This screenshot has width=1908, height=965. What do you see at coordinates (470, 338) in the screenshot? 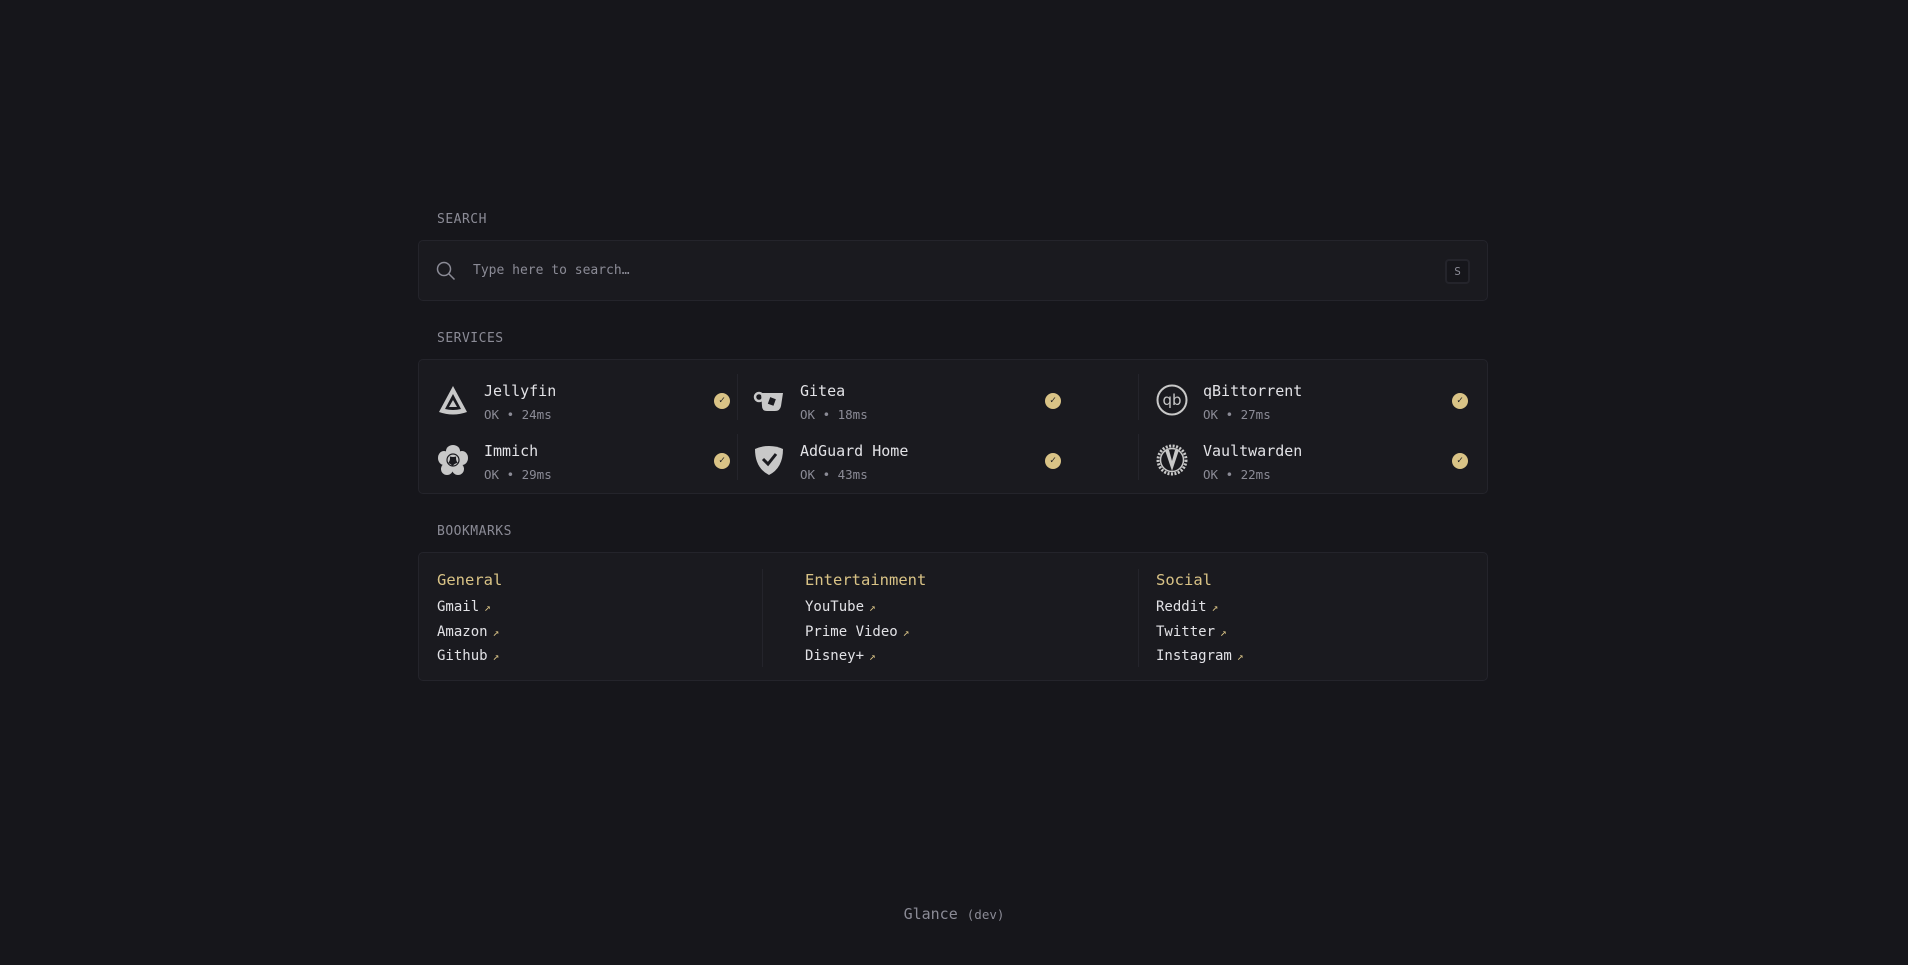
I see `services-section-label: SERVICES` at bounding box center [470, 338].